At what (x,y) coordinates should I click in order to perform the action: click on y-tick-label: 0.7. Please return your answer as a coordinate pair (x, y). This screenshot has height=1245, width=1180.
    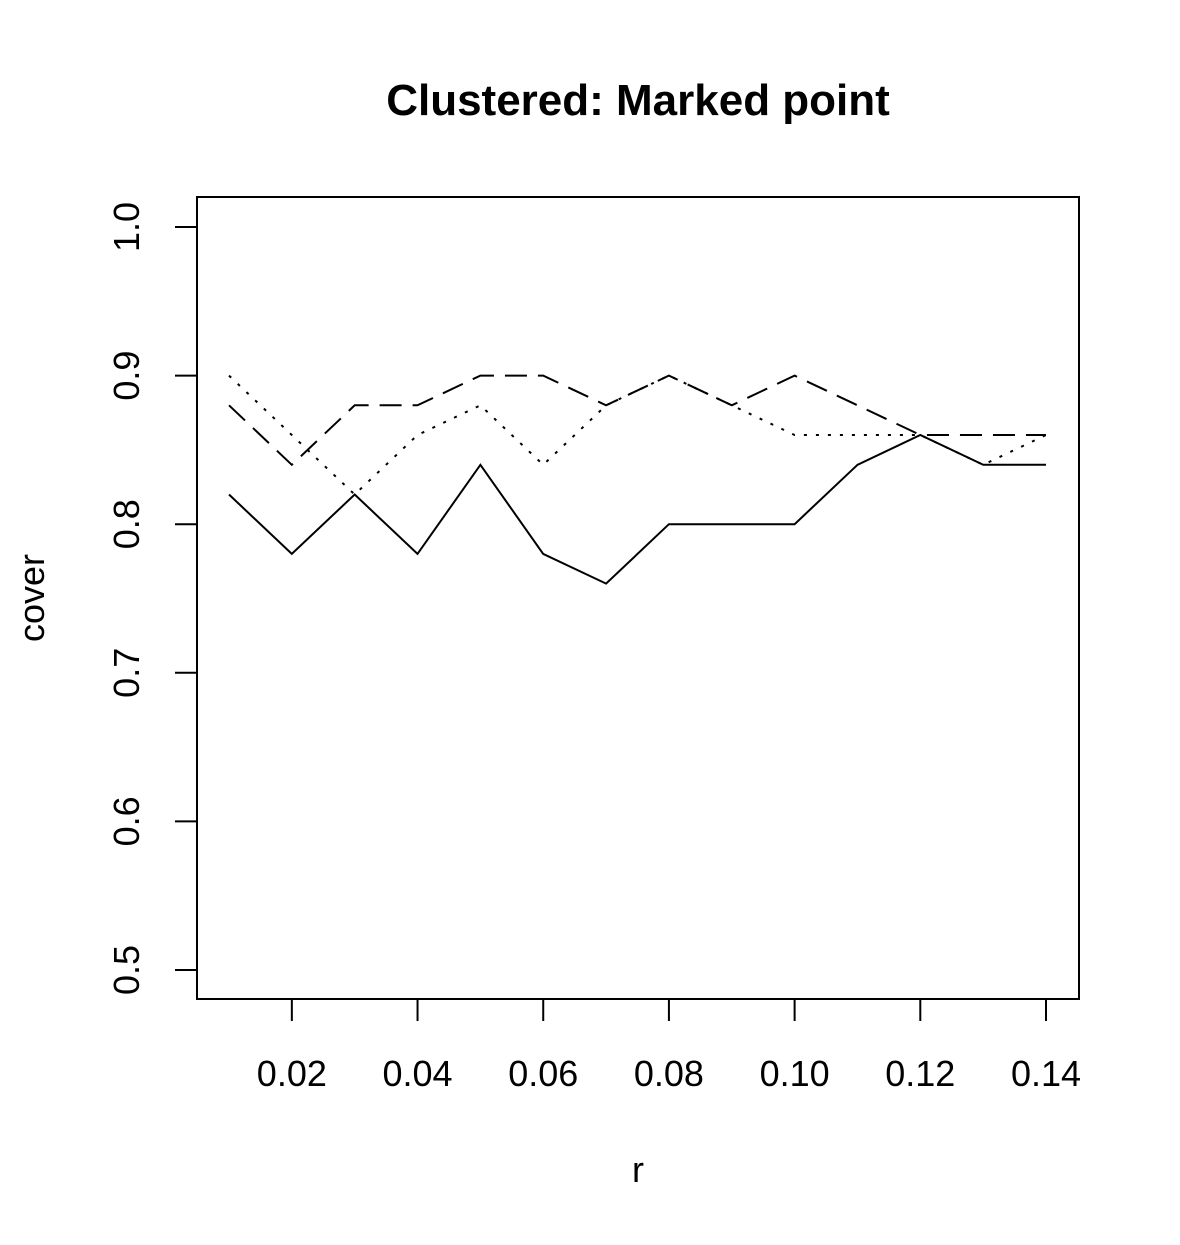
    Looking at the image, I should click on (126, 673).